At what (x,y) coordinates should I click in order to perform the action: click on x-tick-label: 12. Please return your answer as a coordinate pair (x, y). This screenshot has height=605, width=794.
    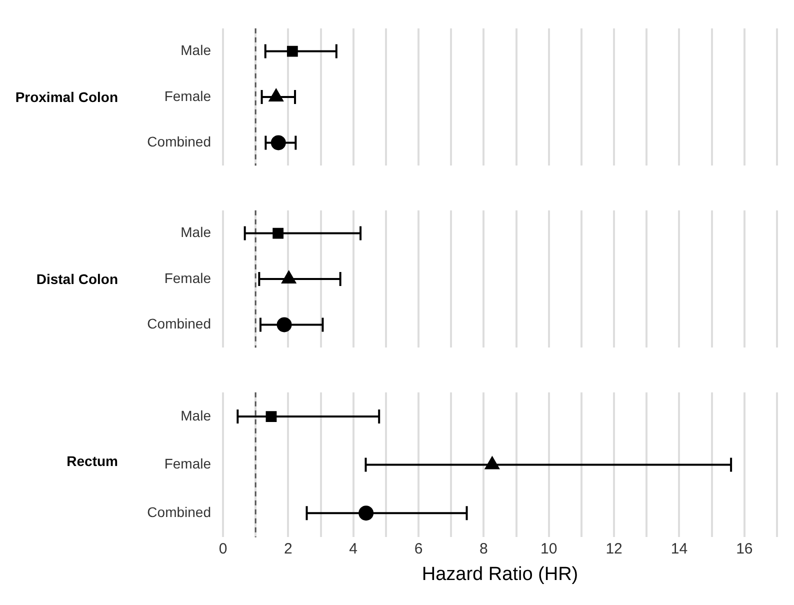
    Looking at the image, I should click on (614, 549).